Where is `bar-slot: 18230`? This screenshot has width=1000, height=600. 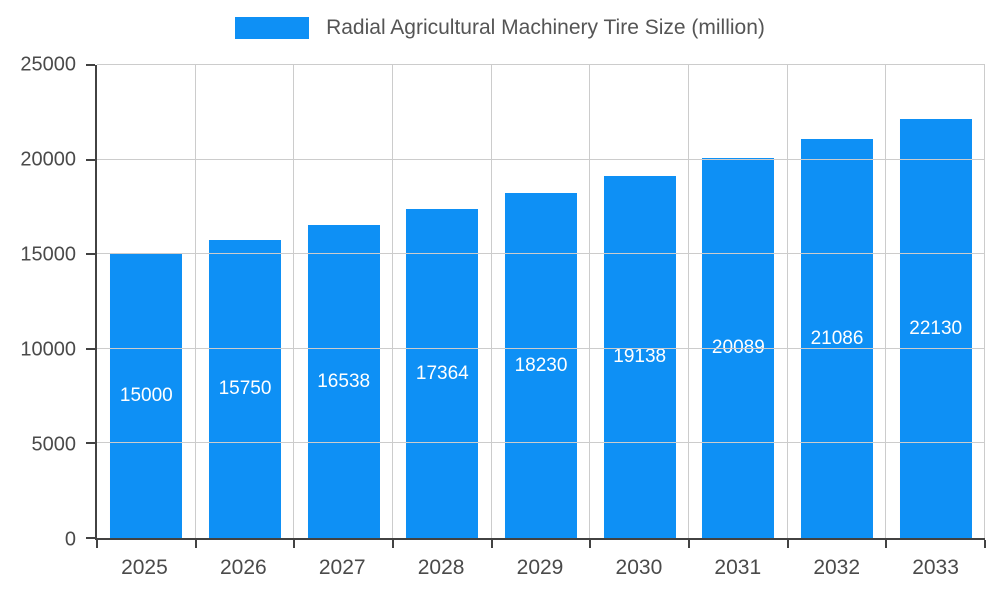
bar-slot: 18230 is located at coordinates (541, 301).